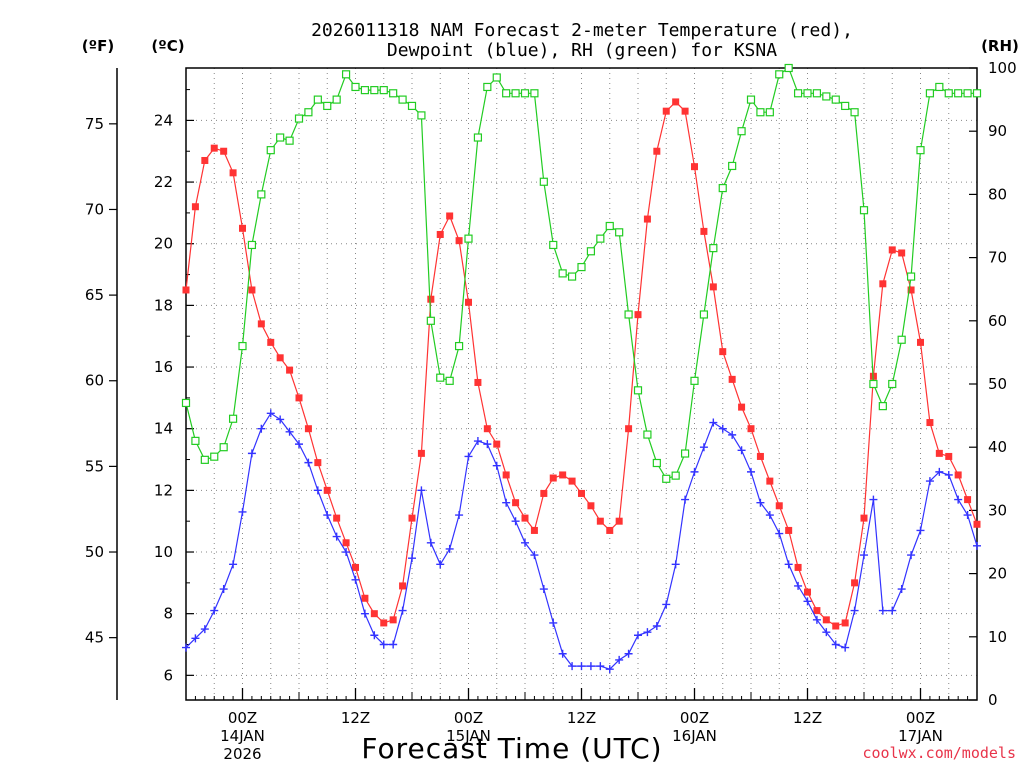  What do you see at coordinates (94, 552) in the screenshot?
I see `fahrenheit-tick-label: 50` at bounding box center [94, 552].